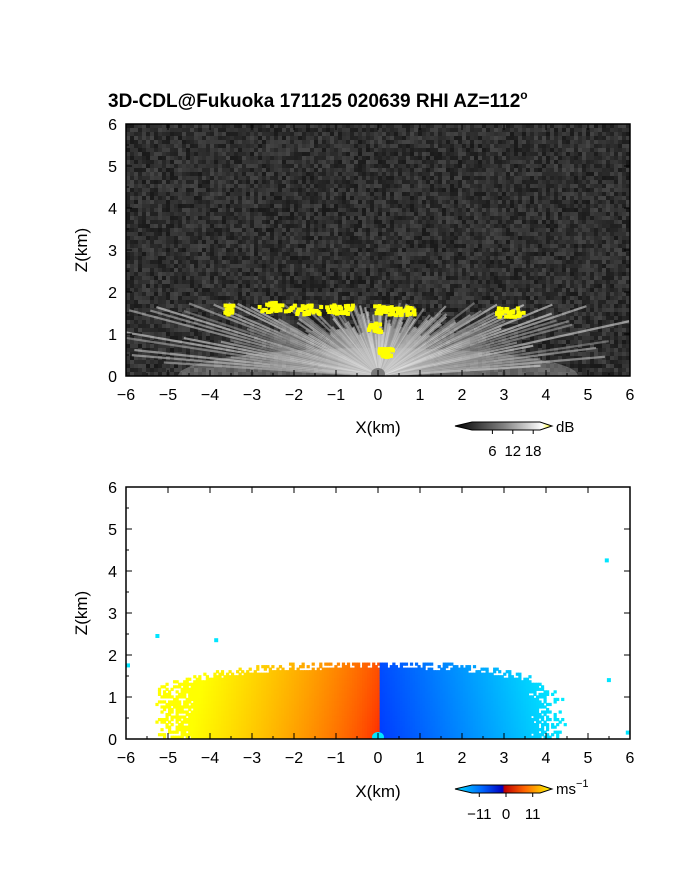 Image resolution: width=680 pixels, height=880 pixels. Describe the element at coordinates (318, 100) in the screenshot. I see `figure-title: 3D-CDL@Fukuoka 171125 020639 RHI AZ=112o` at that location.